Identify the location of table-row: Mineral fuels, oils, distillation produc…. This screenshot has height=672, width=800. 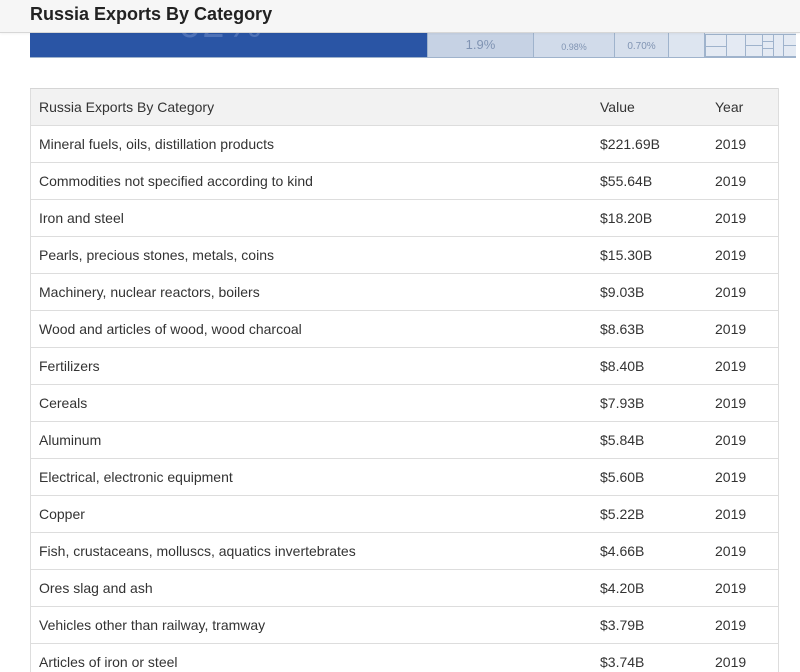
(404, 144).